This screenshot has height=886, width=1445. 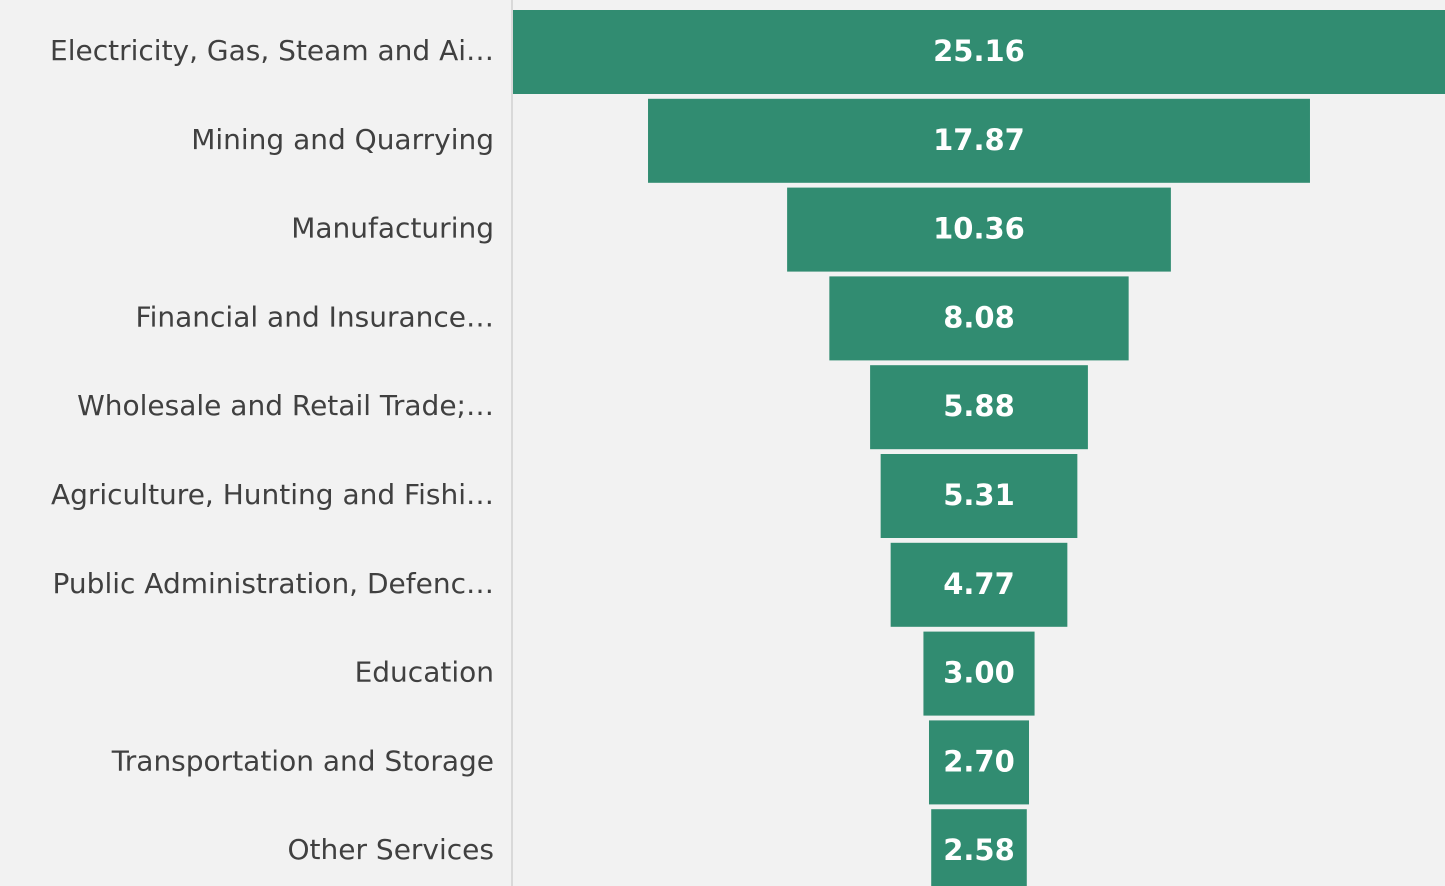 I want to click on data-label: 2.58, so click(x=979, y=850).